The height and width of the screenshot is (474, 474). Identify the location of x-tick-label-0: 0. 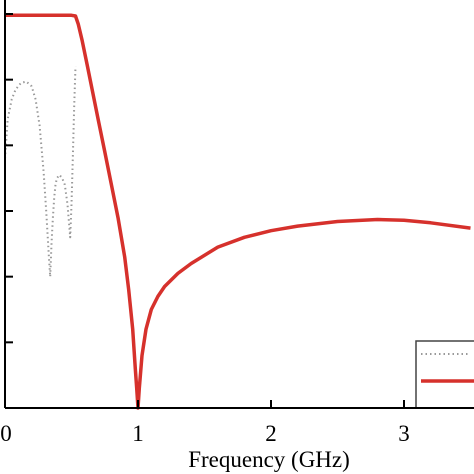
(6, 433).